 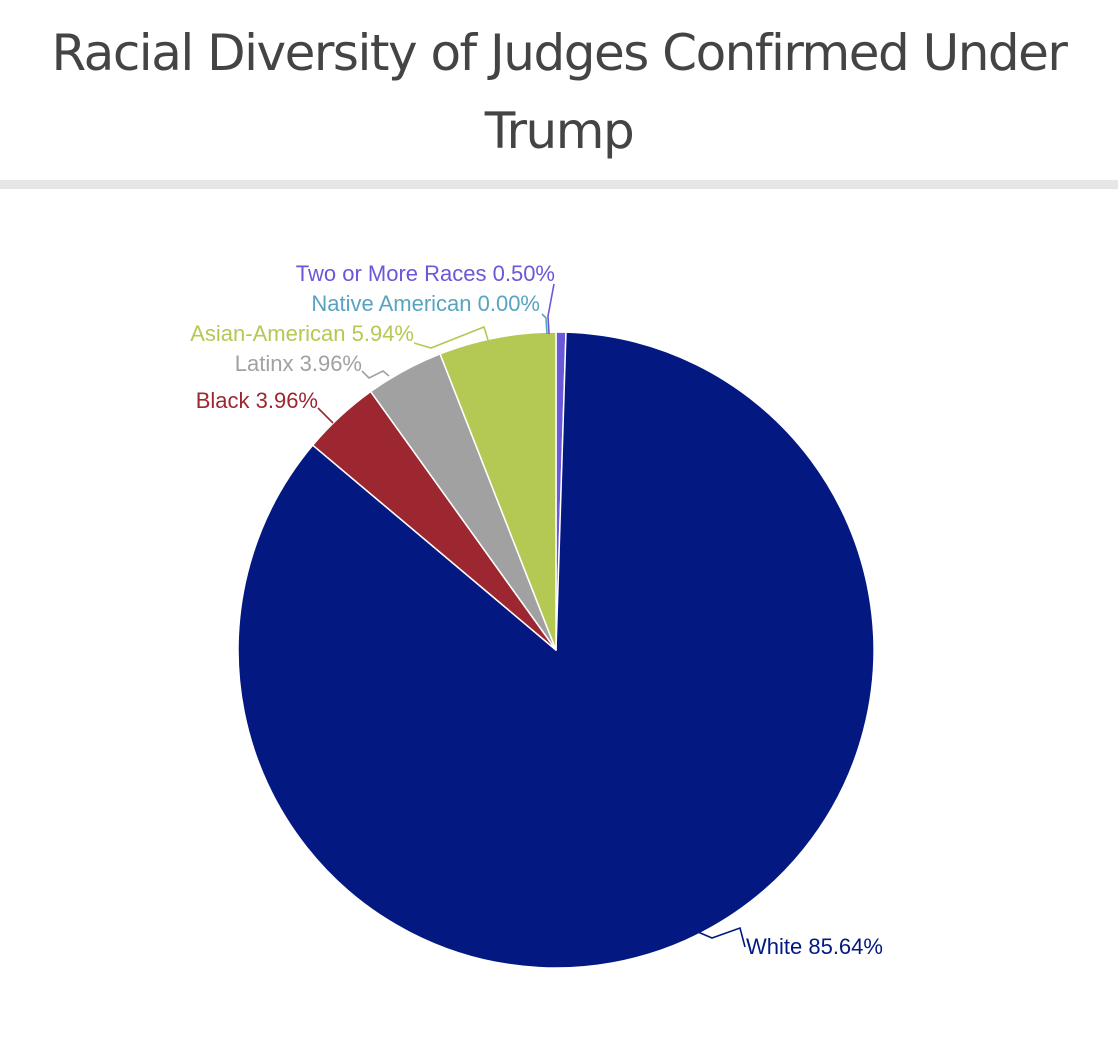 I want to click on slice-label-black: Black 3.96%, so click(x=257, y=400).